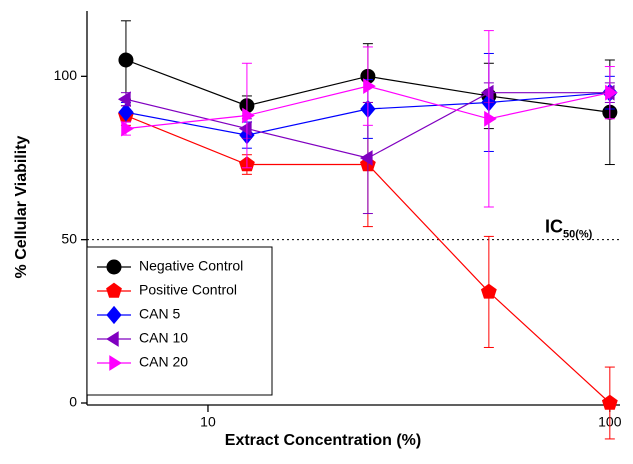 Image resolution: width=633 pixels, height=464 pixels. What do you see at coordinates (21, 206) in the screenshot?
I see `y-axis-label: % Cellular Viability` at bounding box center [21, 206].